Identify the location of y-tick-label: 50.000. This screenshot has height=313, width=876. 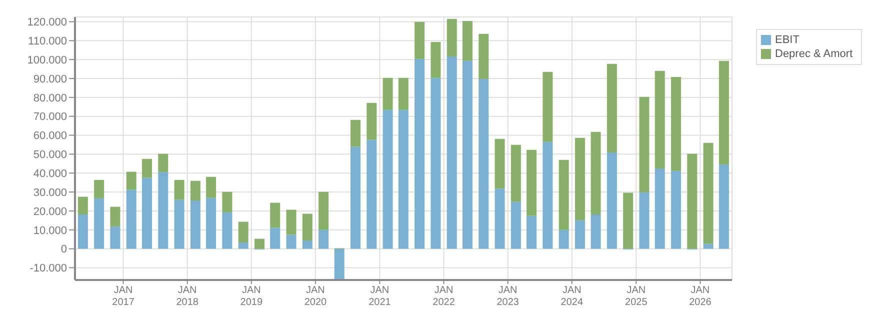
(50, 155).